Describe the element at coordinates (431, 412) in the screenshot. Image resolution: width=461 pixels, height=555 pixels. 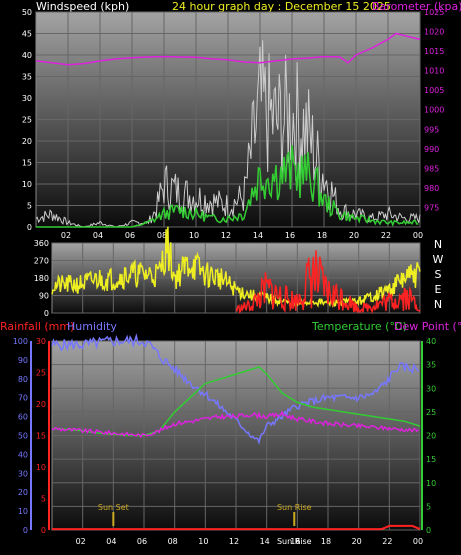
I see `temperature-tick-label: 25` at that location.